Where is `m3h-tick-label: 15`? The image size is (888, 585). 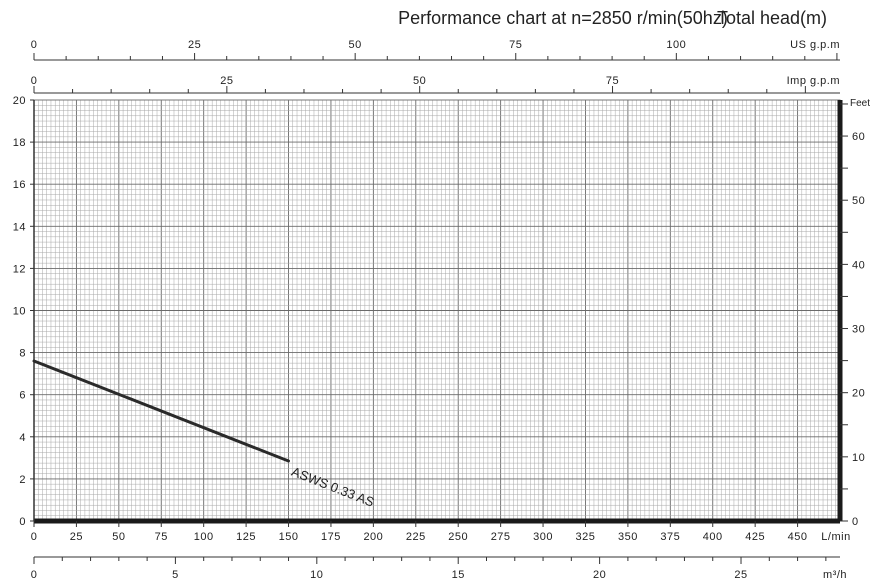
m3h-tick-label: 15 is located at coordinates (458, 575).